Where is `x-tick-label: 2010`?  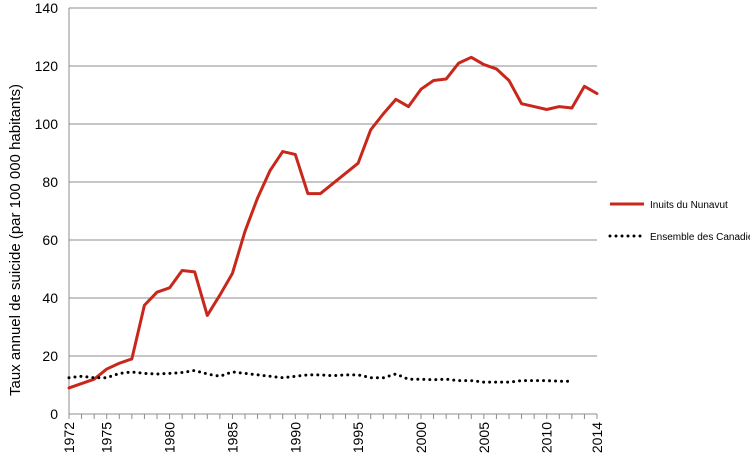
x-tick-label: 2010 is located at coordinates (547, 437).